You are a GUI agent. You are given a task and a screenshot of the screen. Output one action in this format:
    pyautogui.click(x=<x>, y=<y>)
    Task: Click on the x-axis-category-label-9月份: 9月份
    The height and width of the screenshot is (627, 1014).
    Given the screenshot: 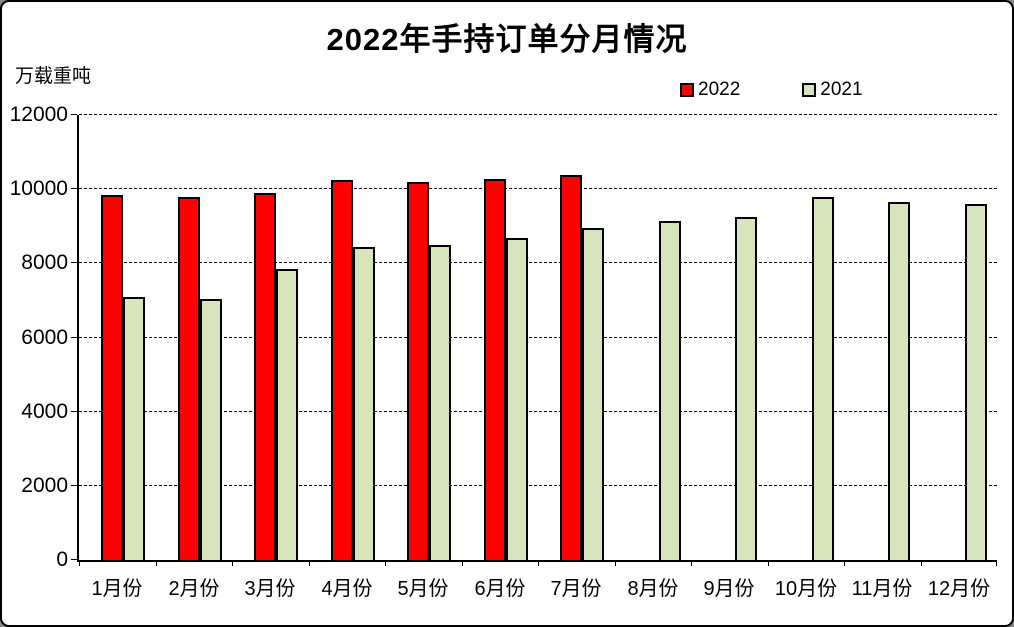 What is the action you would take?
    pyautogui.click(x=729, y=589)
    